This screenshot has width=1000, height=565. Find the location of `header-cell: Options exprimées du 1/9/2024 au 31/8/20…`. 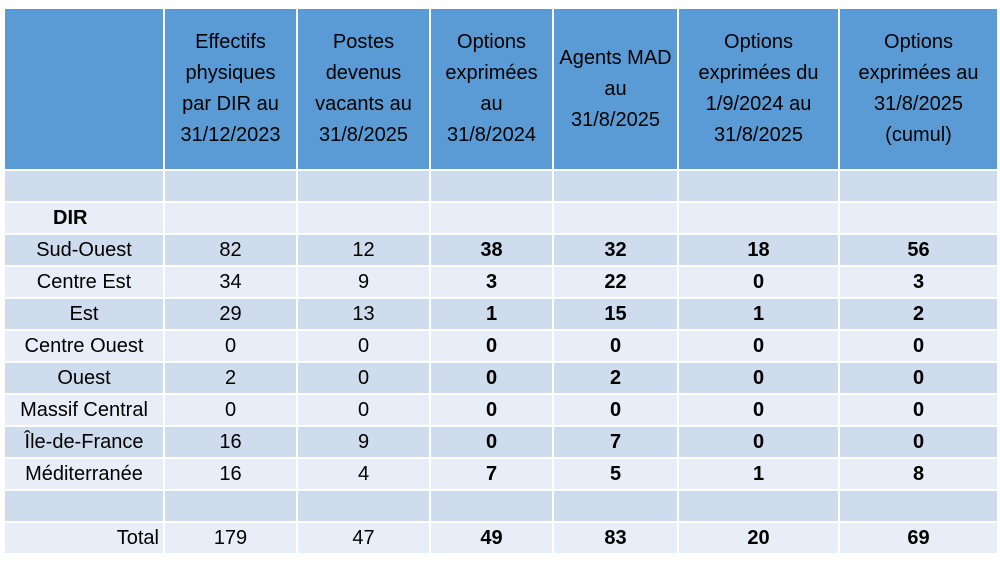

header-cell: Options exprimées du 1/9/2024 au 31/8/20… is located at coordinates (758, 89).